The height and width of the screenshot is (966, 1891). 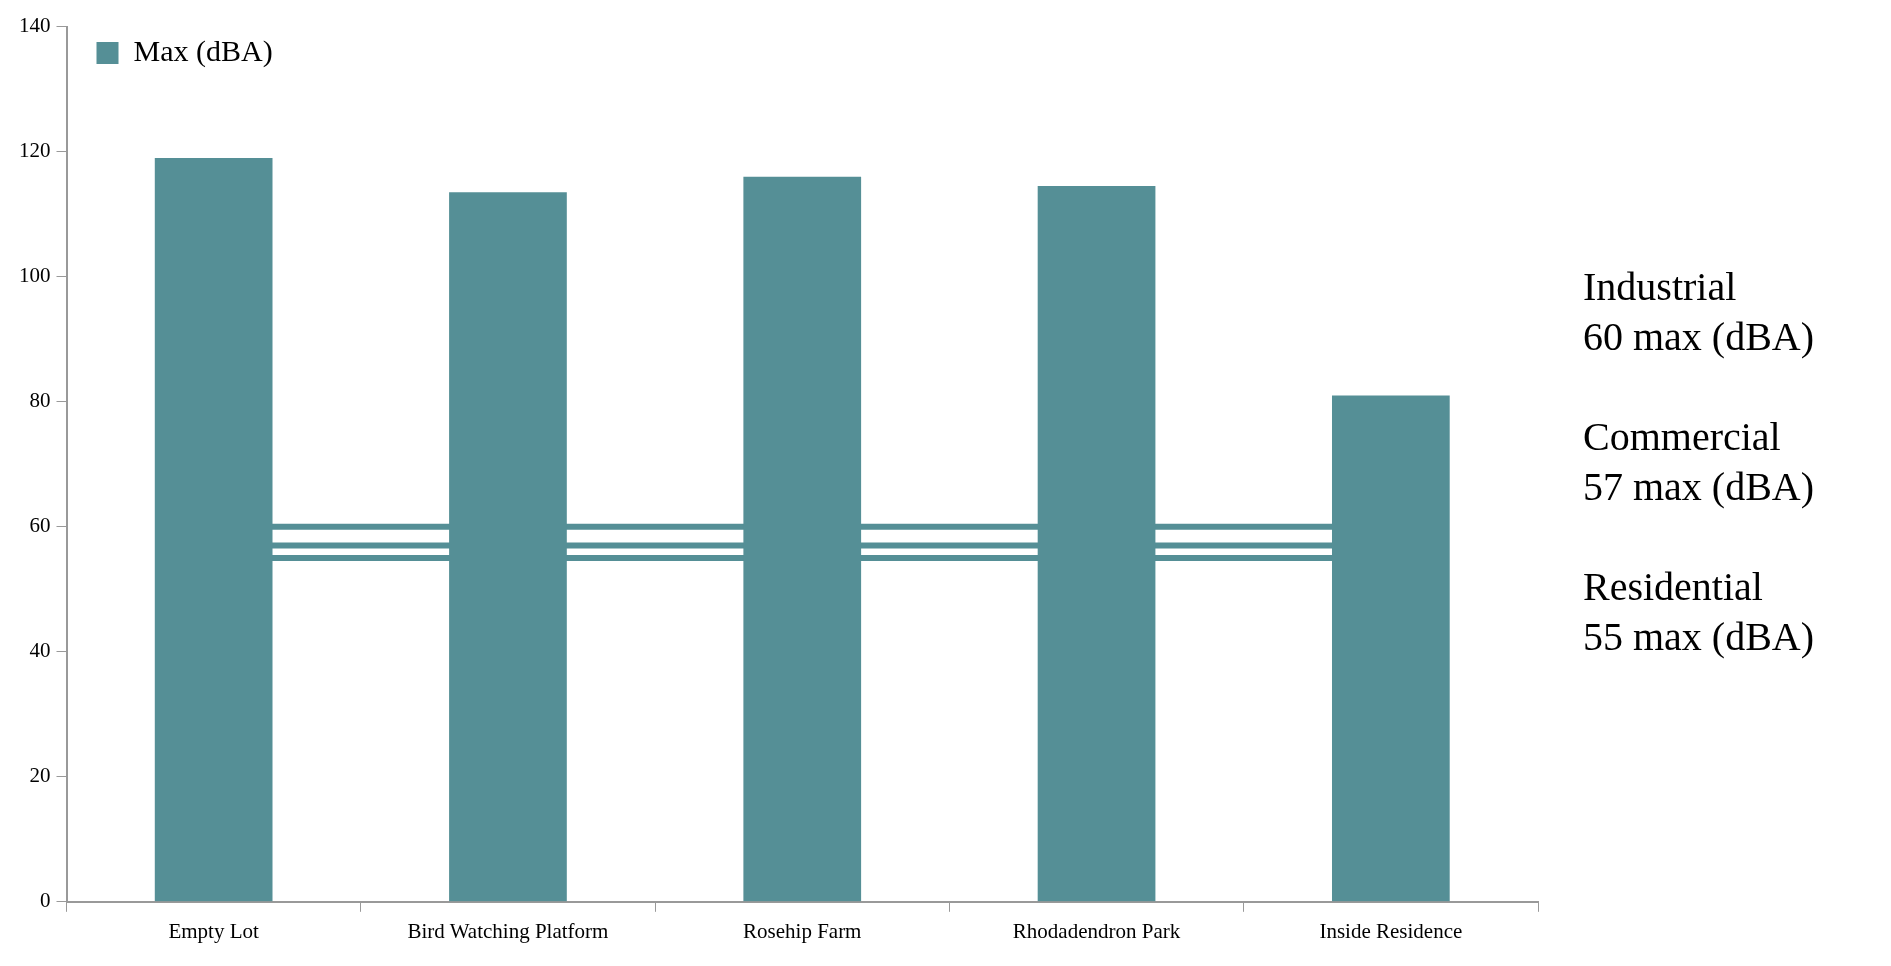 I want to click on y-tick-label: 40, so click(x=40, y=650).